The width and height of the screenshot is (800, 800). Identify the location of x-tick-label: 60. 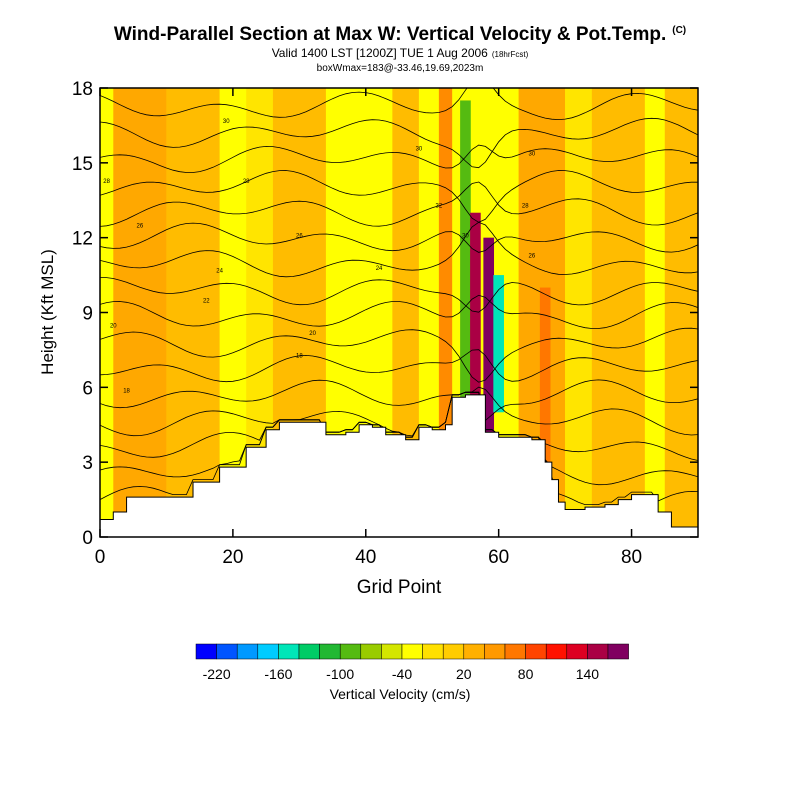
(498, 557).